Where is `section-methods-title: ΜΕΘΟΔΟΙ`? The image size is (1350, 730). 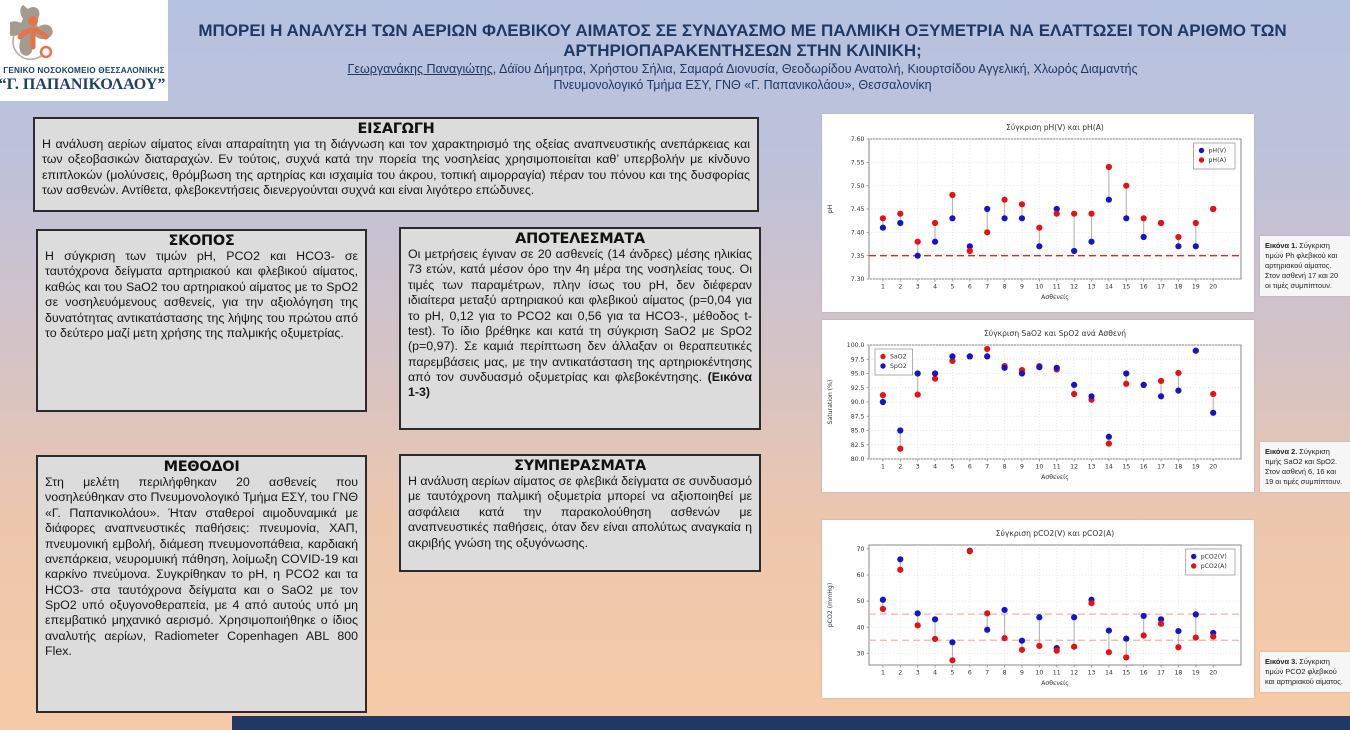 section-methods-title: ΜΕΘΟΔΟΙ is located at coordinates (201, 467).